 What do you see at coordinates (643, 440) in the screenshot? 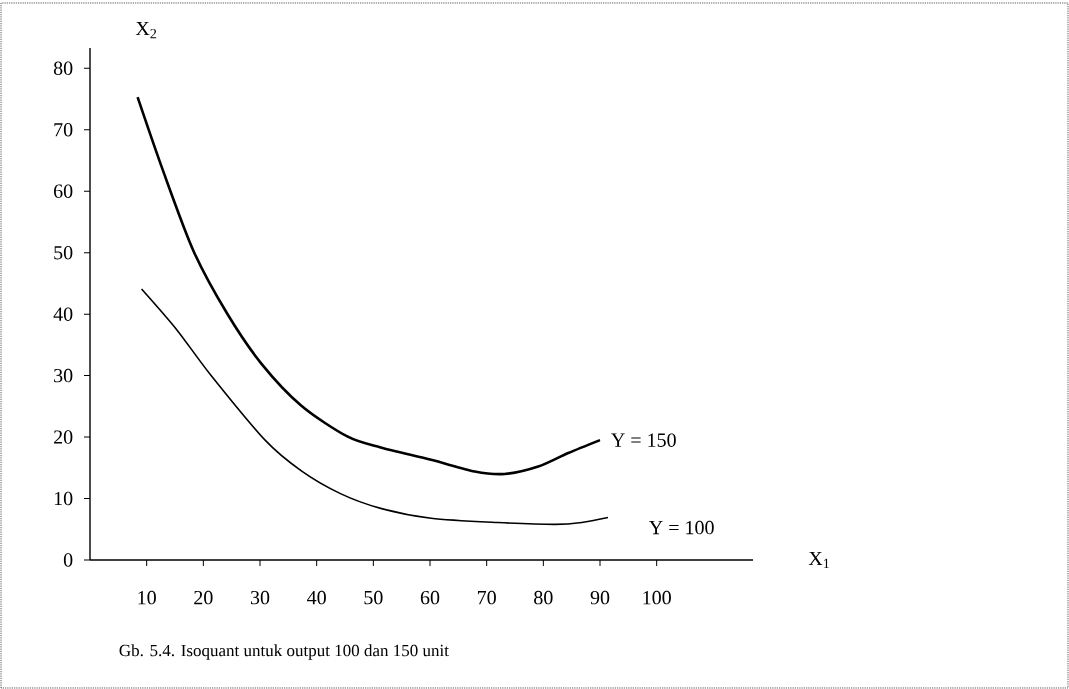
I see `series-label: Y = 150` at bounding box center [643, 440].